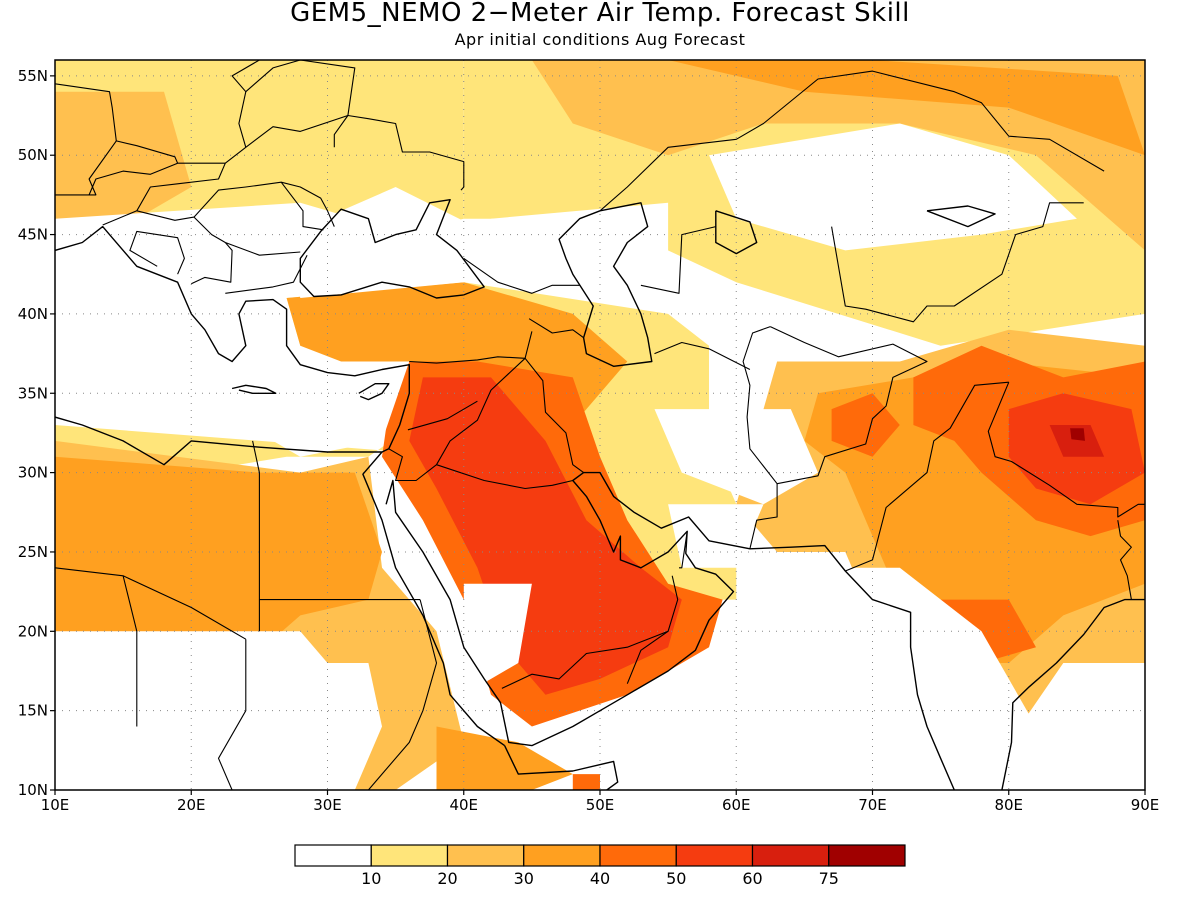  I want to click on map-subtitle: Apr initial conditions Aug Forecast, so click(600, 39).